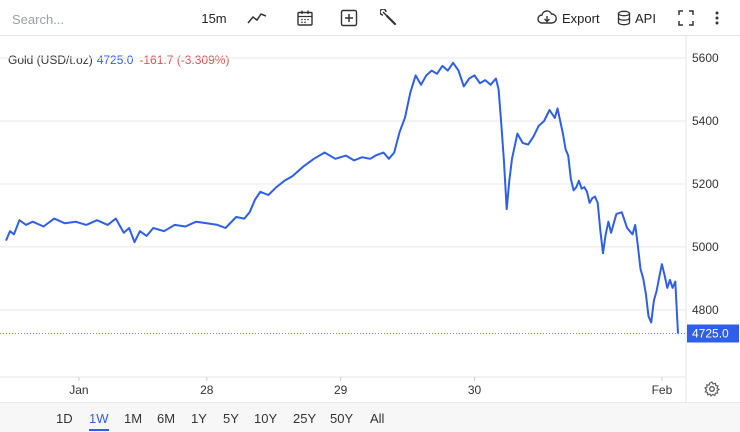 The width and height of the screenshot is (740, 432). I want to click on api-label: API, so click(645, 18).